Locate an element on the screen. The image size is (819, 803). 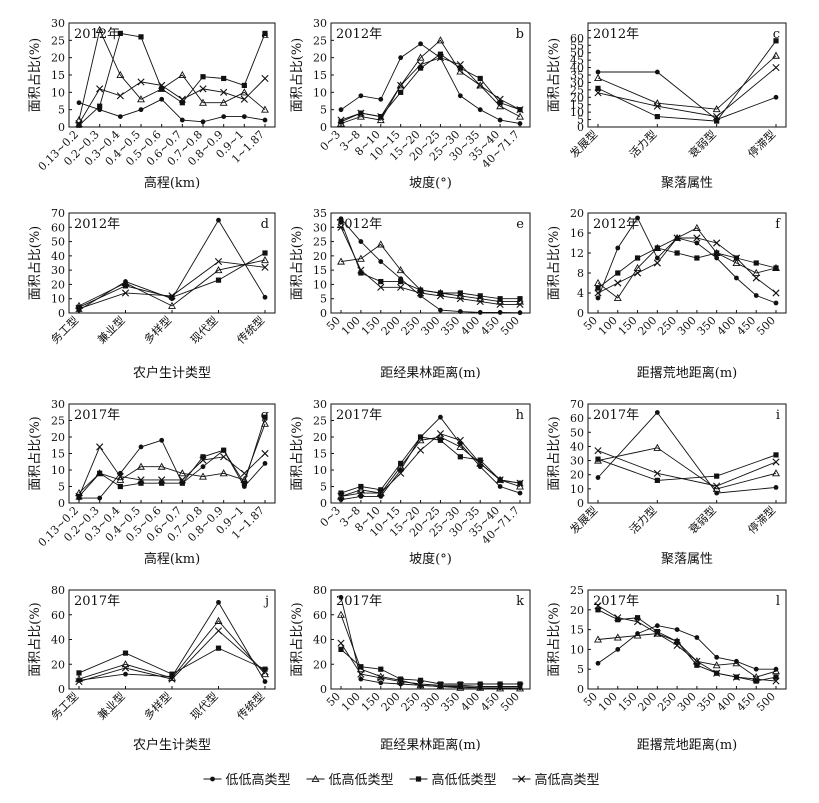
x-axis-title: 坡度(°) is located at coordinates (430, 559).